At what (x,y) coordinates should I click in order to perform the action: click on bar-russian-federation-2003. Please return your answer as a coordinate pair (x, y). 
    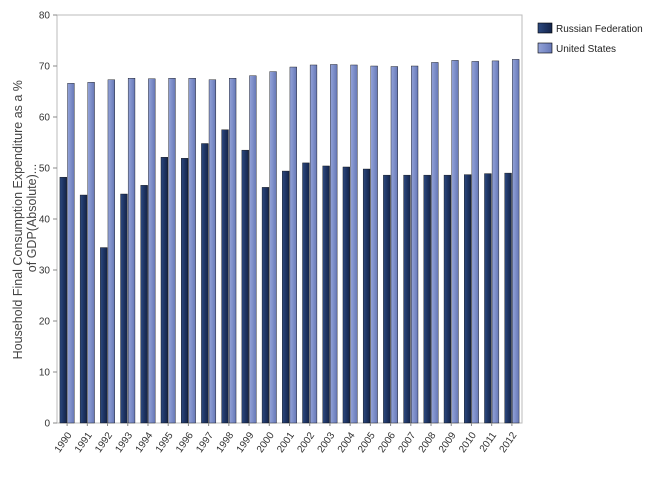
    Looking at the image, I should click on (326, 294).